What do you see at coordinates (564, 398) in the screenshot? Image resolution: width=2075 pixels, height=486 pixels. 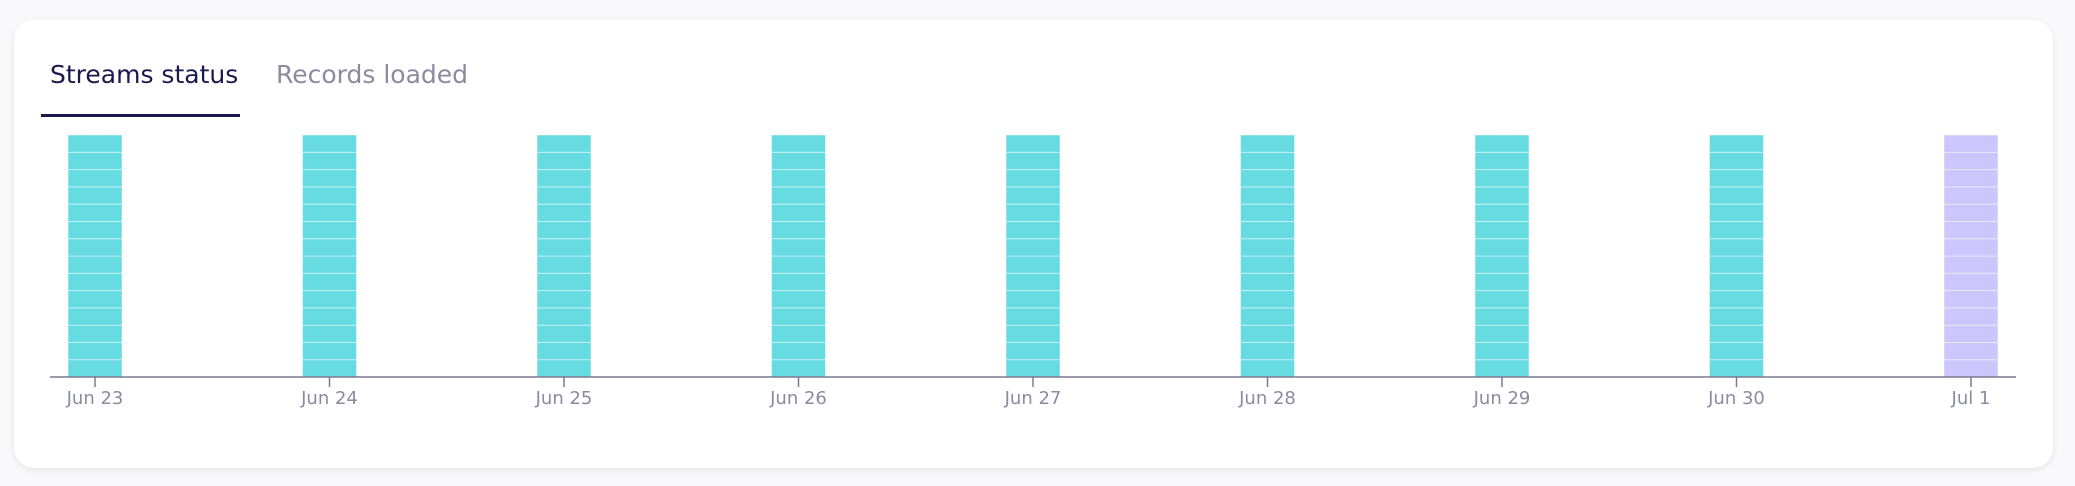 I see `x-tick-label: Jun 25` at bounding box center [564, 398].